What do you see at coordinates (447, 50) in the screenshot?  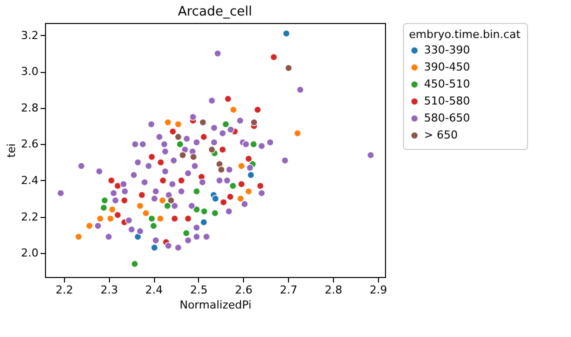 I see `legend-label: 330-390` at bounding box center [447, 50].